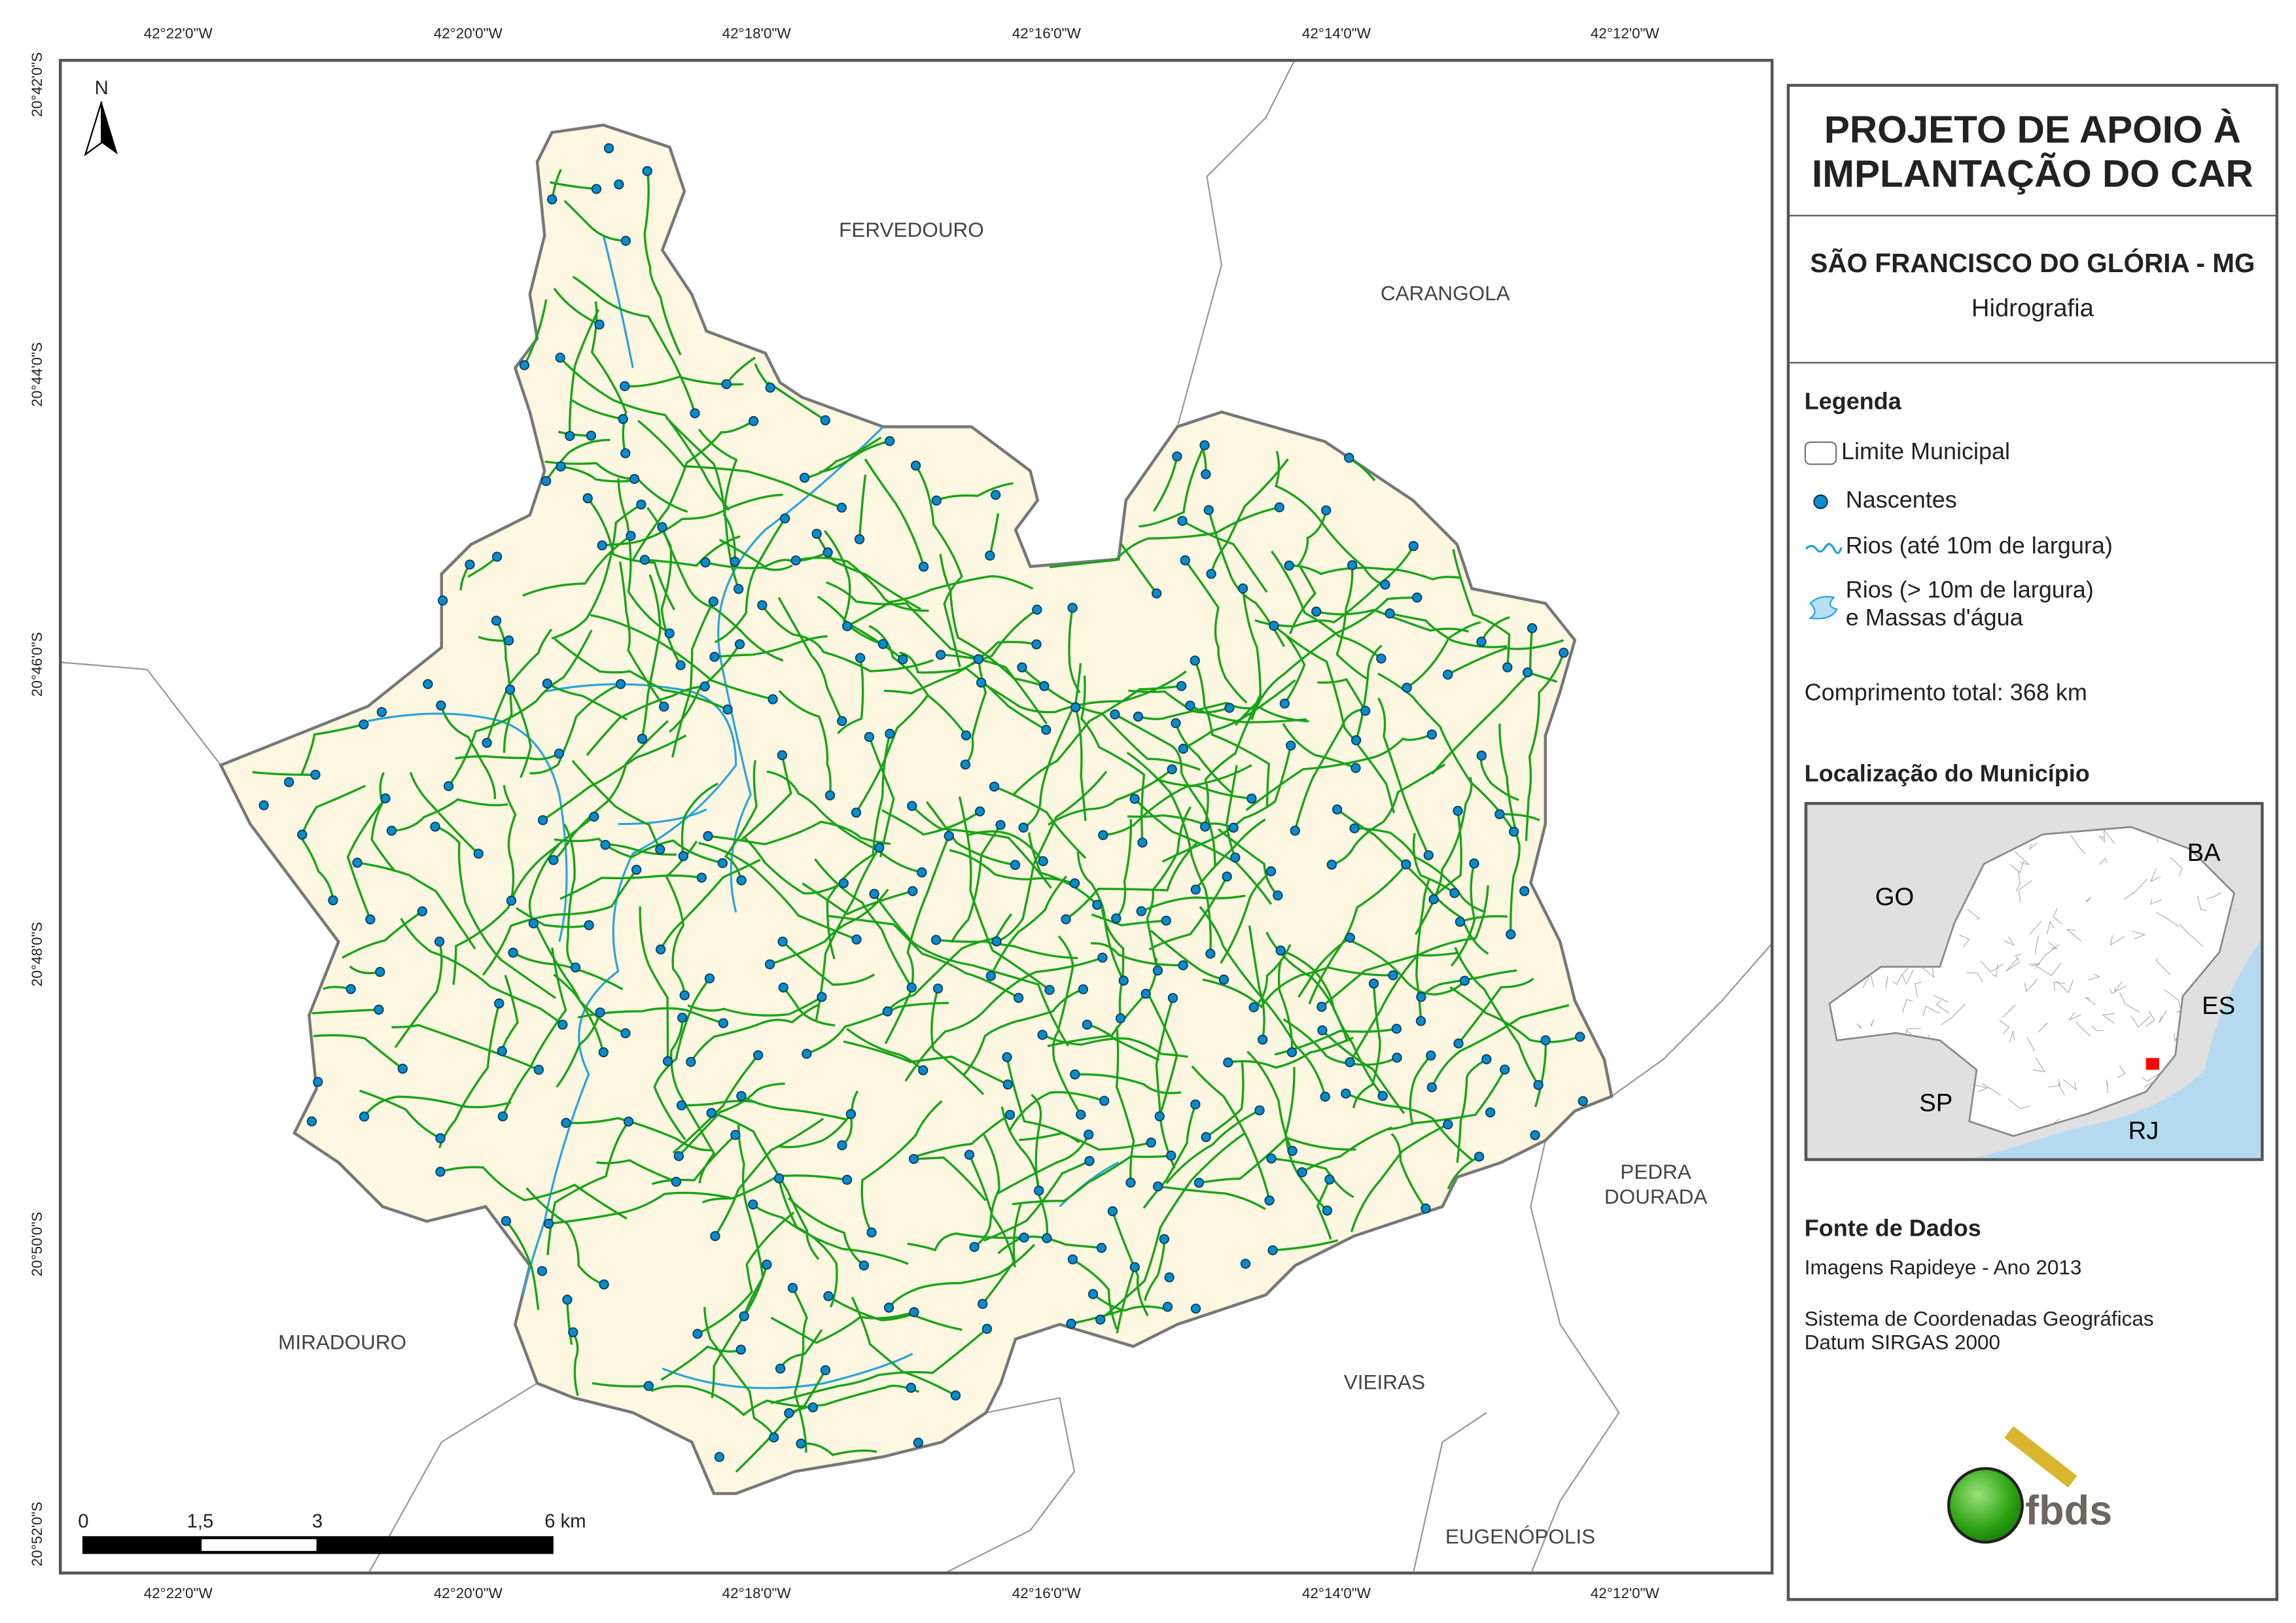 Image resolution: width=2296 pixels, height=1623 pixels. Describe the element at coordinates (317, 1520) in the screenshot. I see `scale-label: 3` at that location.